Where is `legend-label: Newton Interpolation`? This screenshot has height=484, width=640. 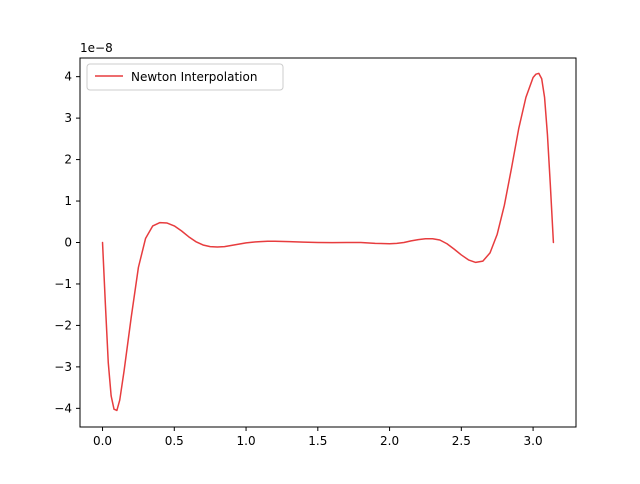 legend-label: Newton Interpolation is located at coordinates (194, 77).